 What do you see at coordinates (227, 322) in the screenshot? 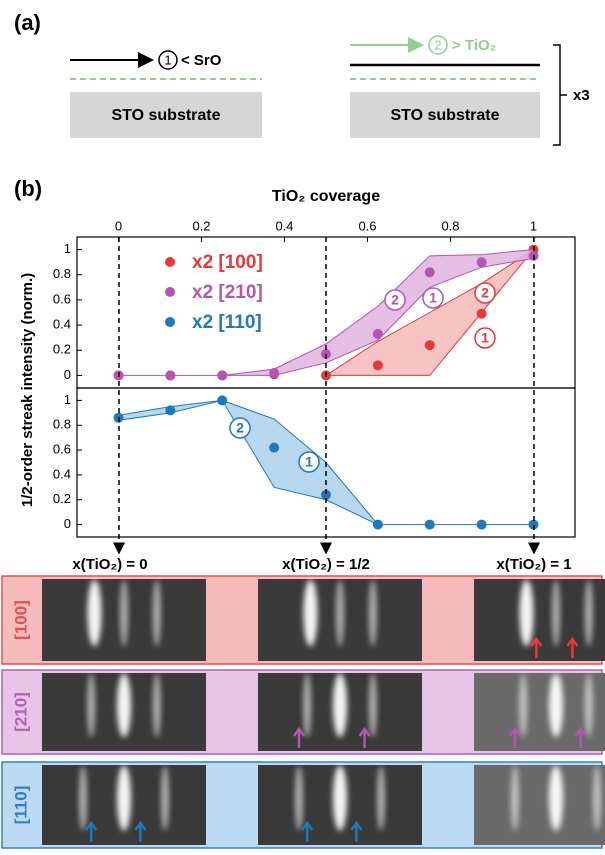
I see `legend-label: x2 [110]` at bounding box center [227, 322].